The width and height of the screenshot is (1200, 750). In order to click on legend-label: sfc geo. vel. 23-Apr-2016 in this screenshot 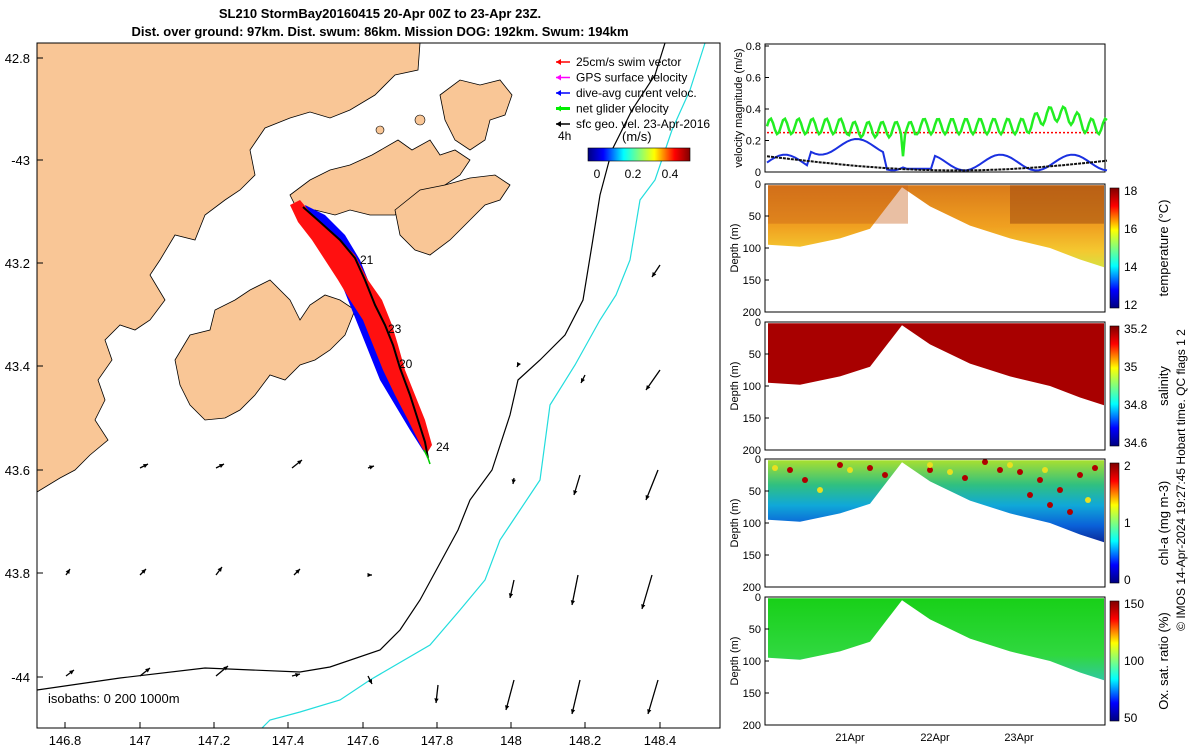, I will do `click(643, 124)`.